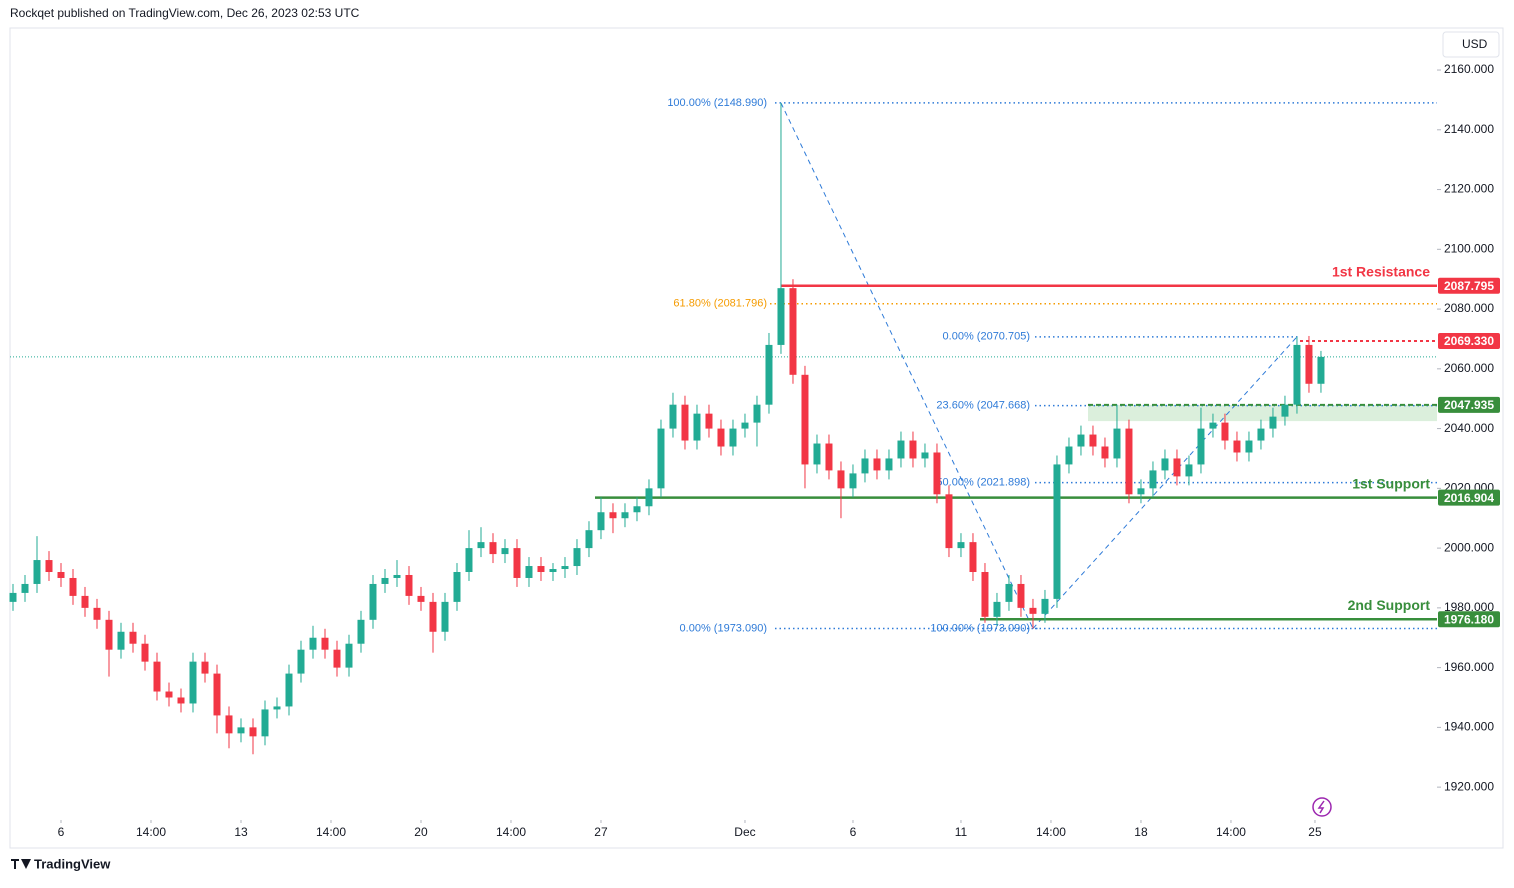  What do you see at coordinates (1262, 413) in the screenshot?
I see `zone` at bounding box center [1262, 413].